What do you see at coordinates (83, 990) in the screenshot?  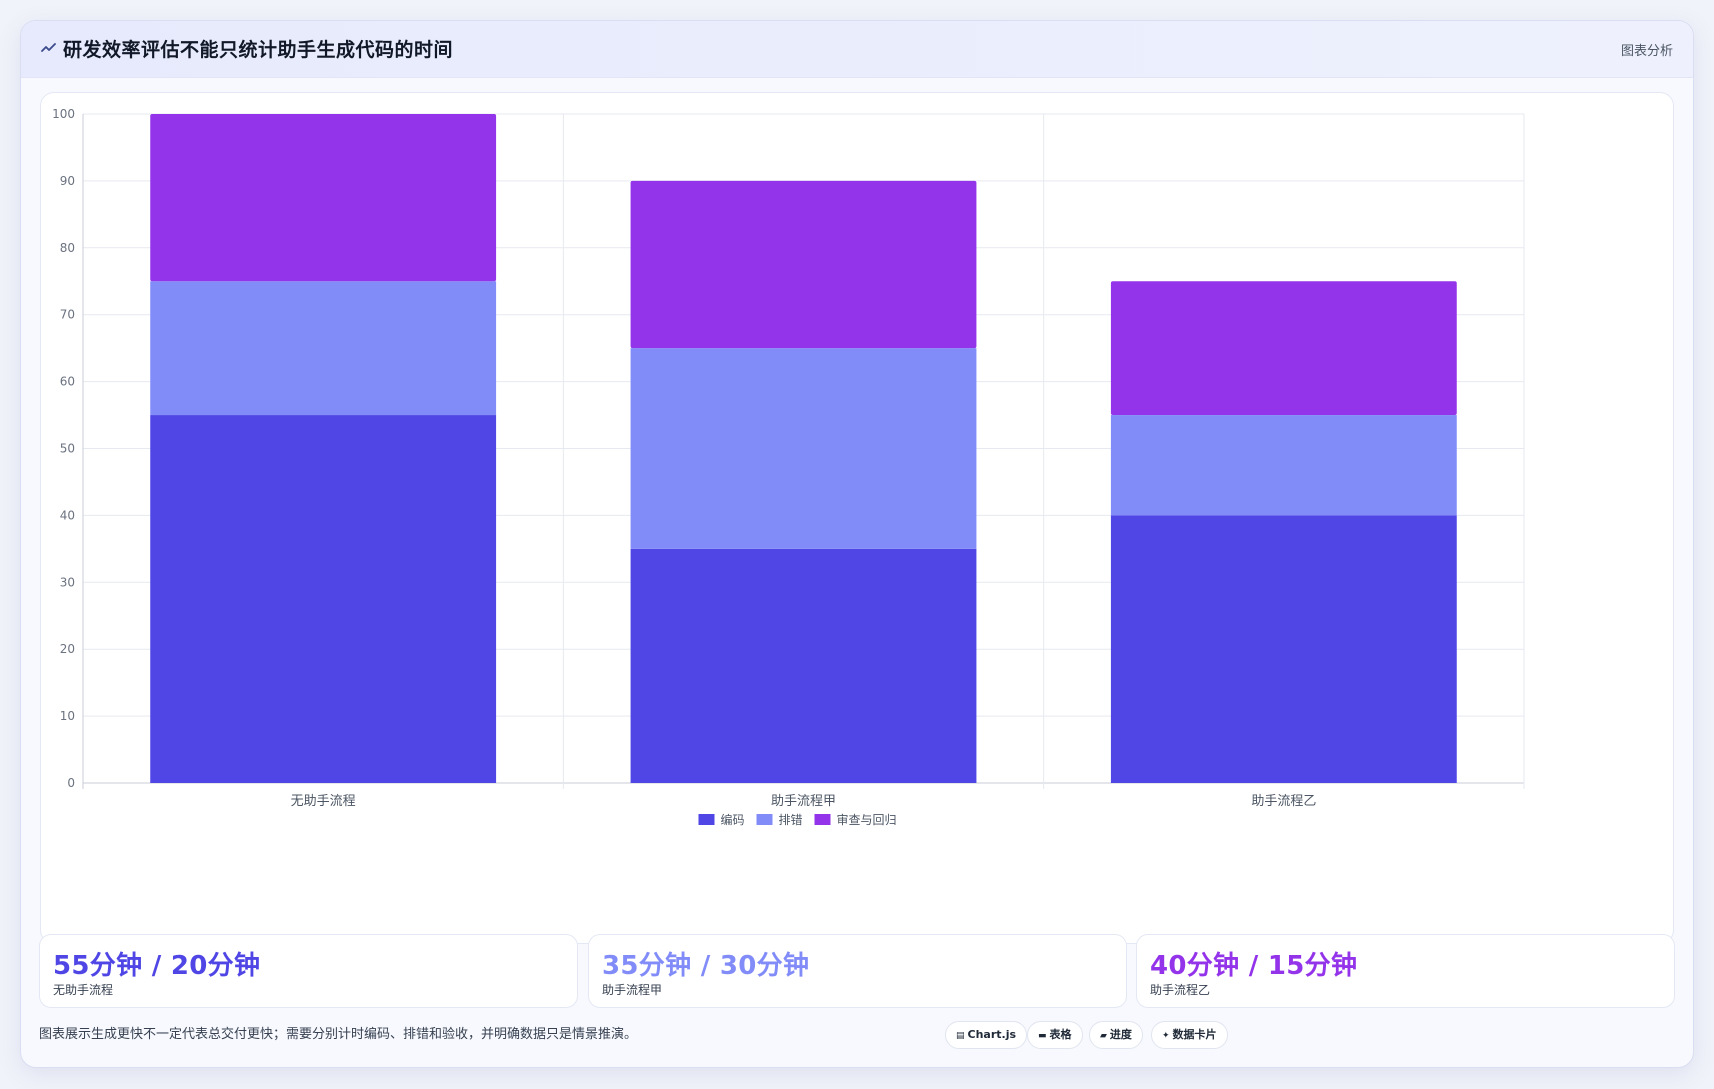 I see `stat-label: 无助手流程` at bounding box center [83, 990].